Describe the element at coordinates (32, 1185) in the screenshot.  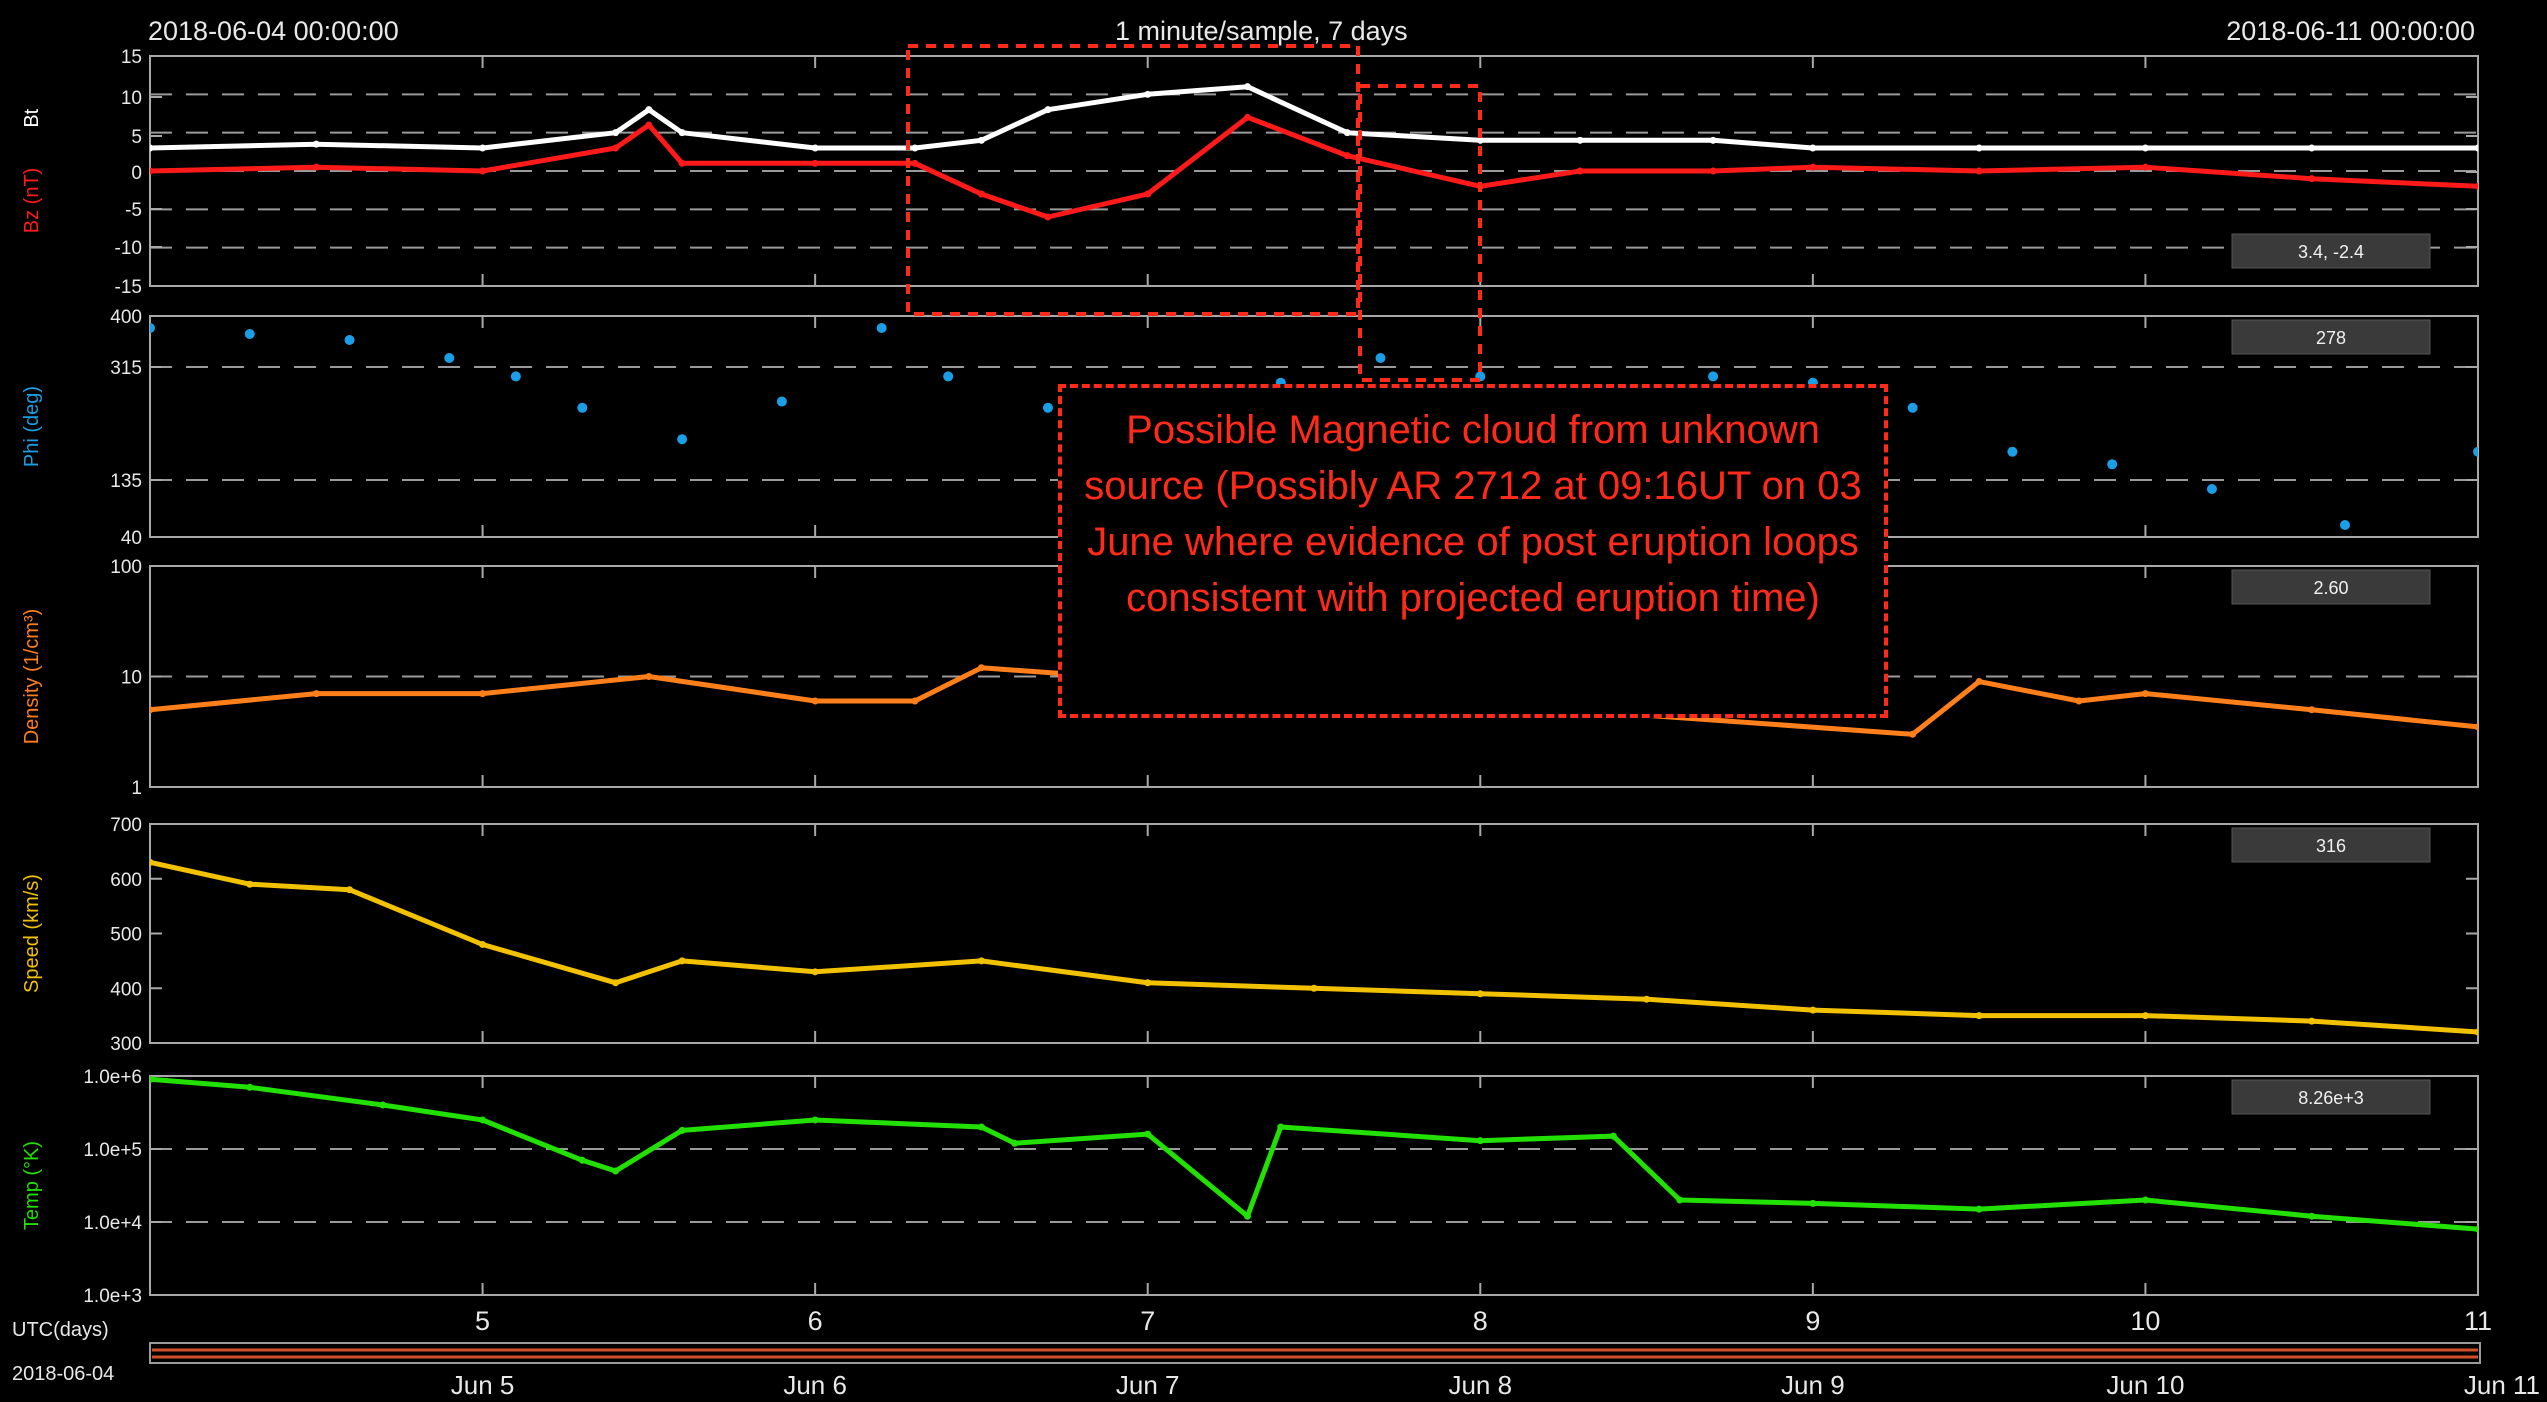
I see `y-axis-label: Temp (°K)` at that location.